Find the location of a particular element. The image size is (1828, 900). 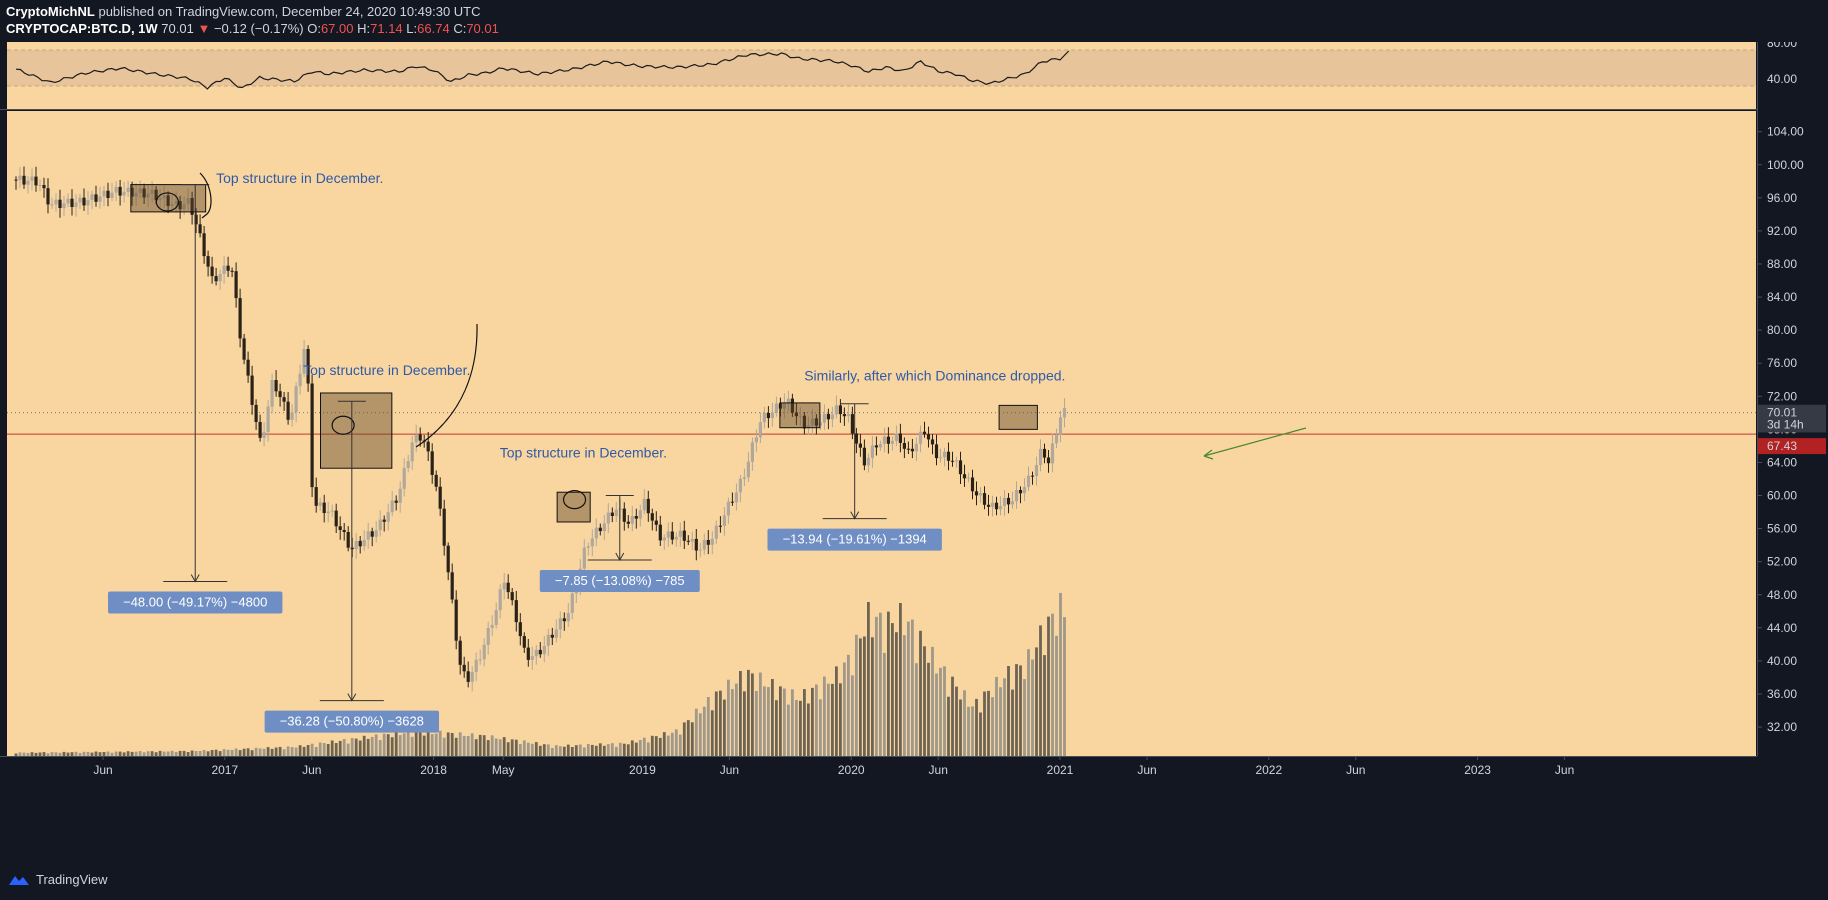

tradingview-brand: TradingView is located at coordinates (58, 879).